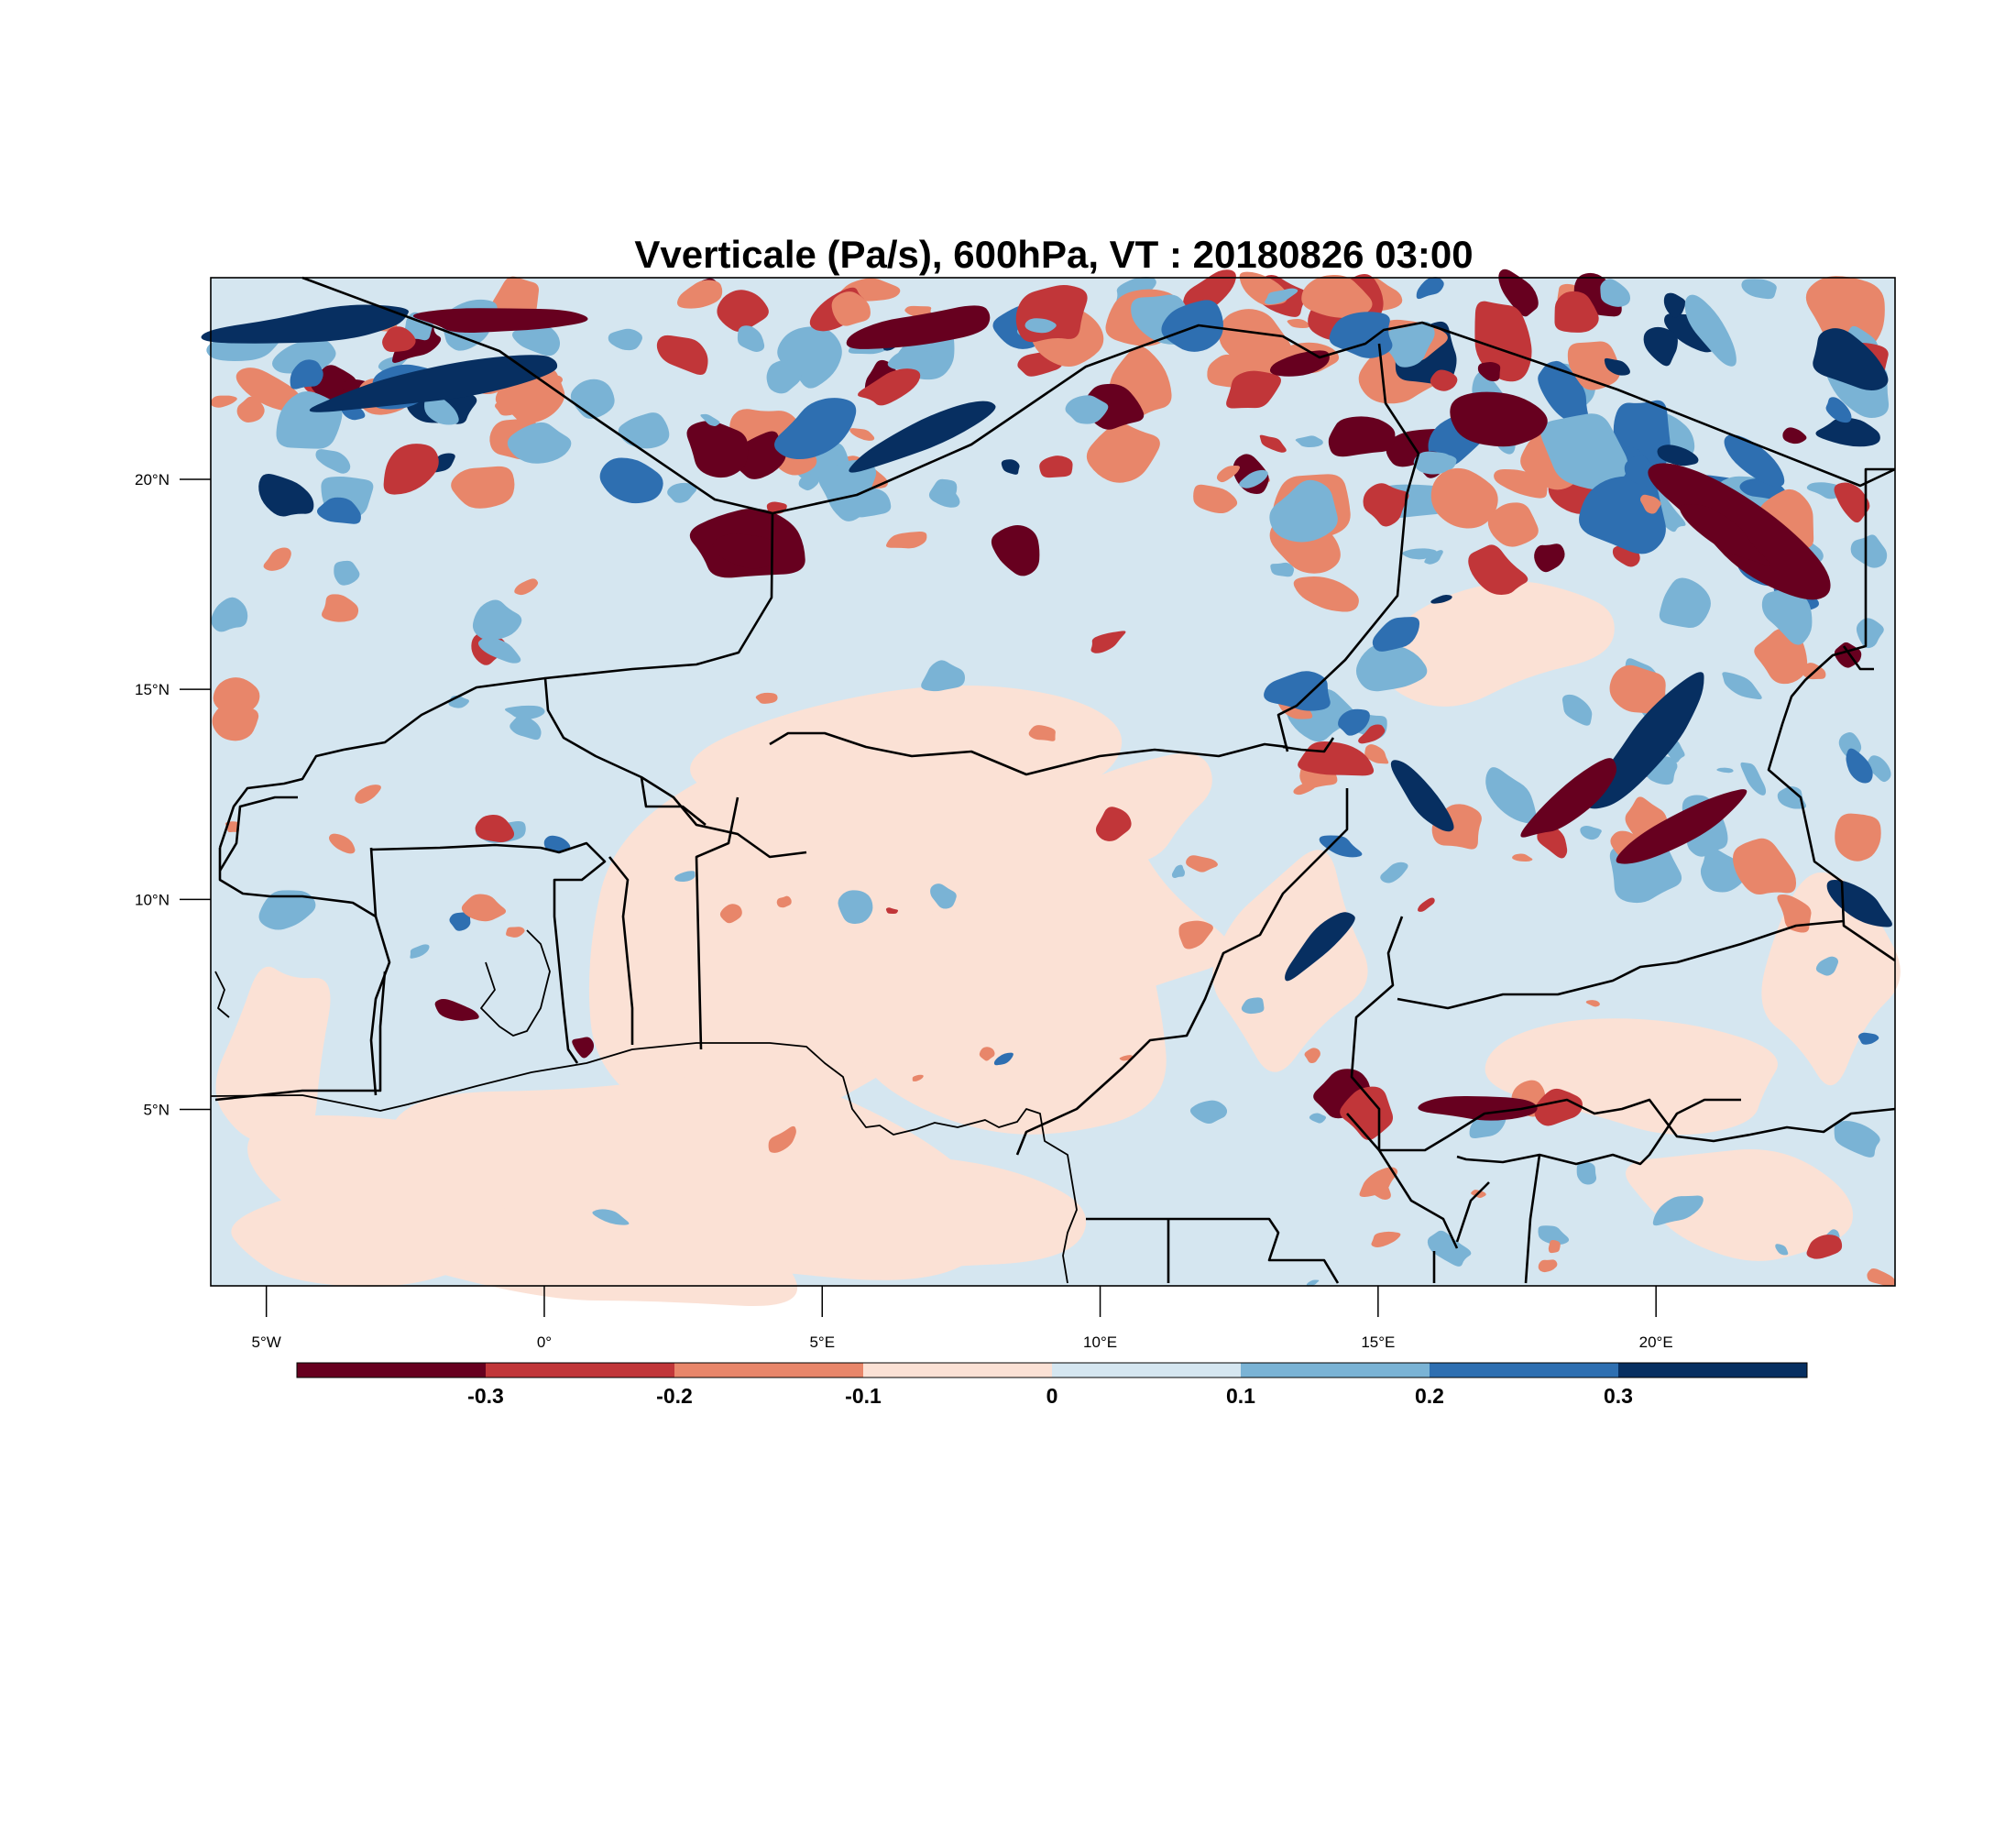 The image size is (2016, 1833). I want to click on latitude-axis: 20°N 15°N 10°N 5°N, so click(173, 795).